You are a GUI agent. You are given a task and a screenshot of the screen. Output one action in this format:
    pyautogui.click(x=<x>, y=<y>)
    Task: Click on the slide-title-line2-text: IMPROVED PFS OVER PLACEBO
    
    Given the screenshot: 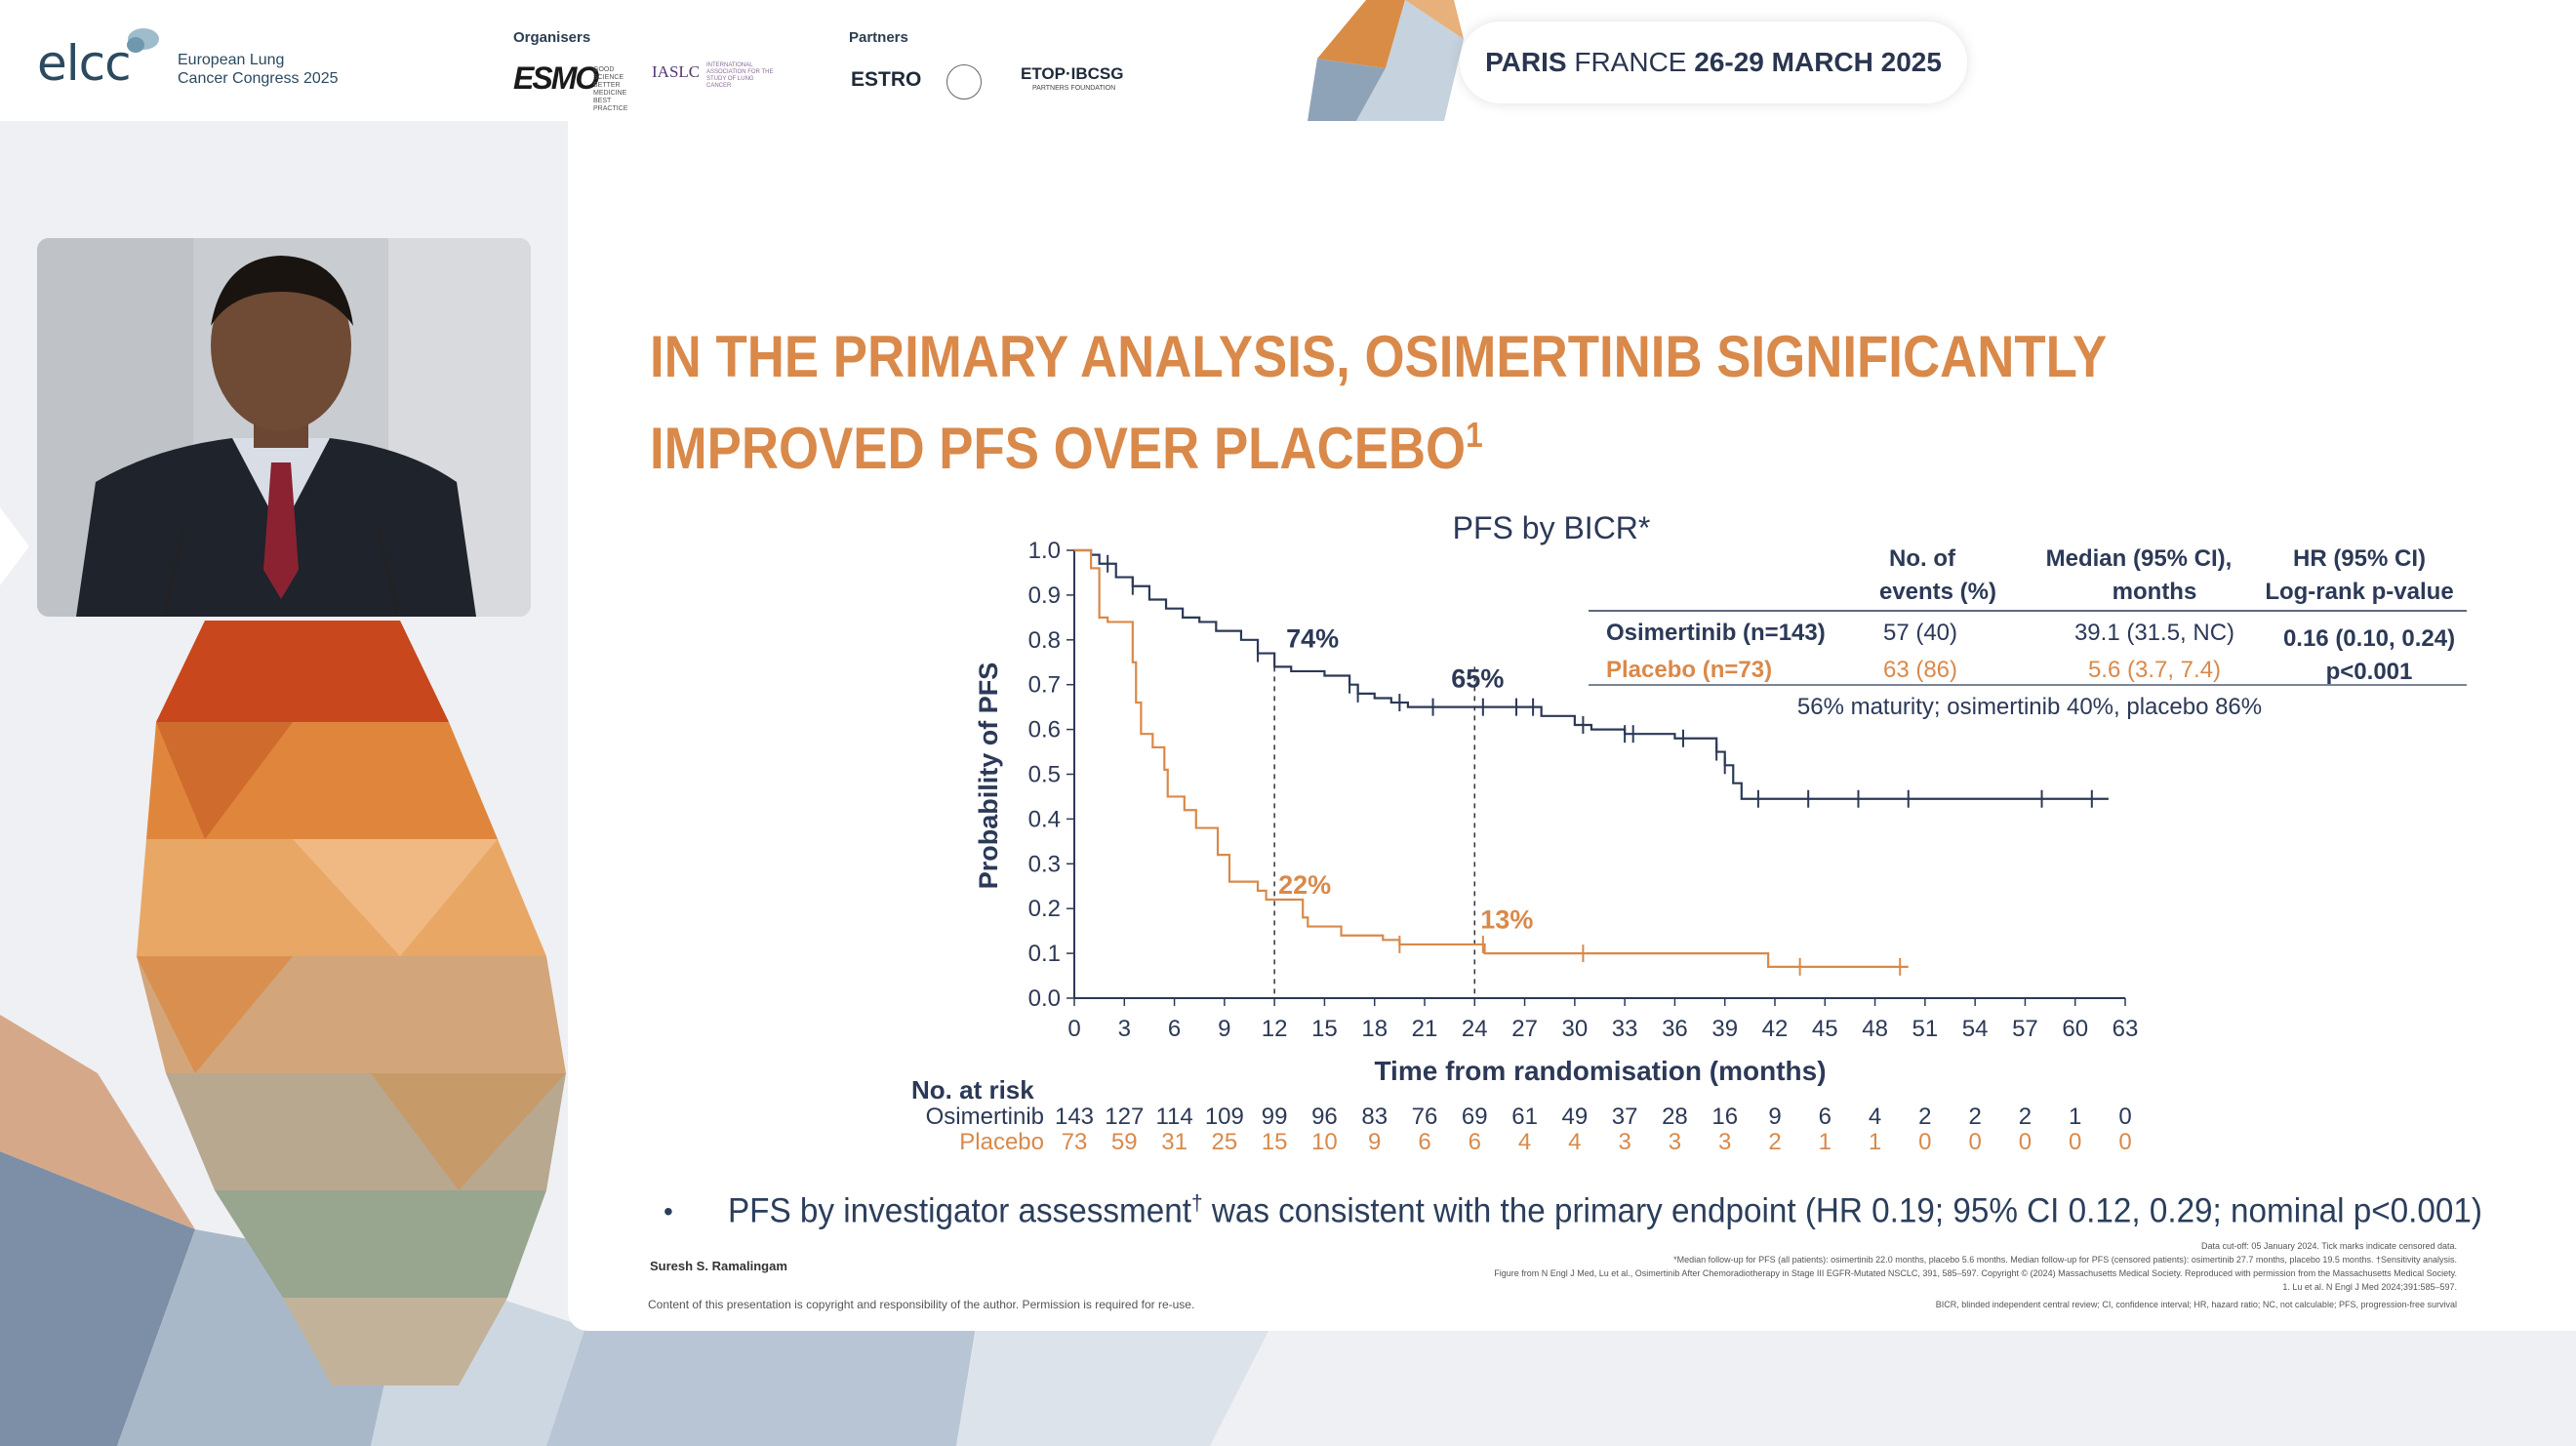 What is the action you would take?
    pyautogui.click(x=1058, y=448)
    